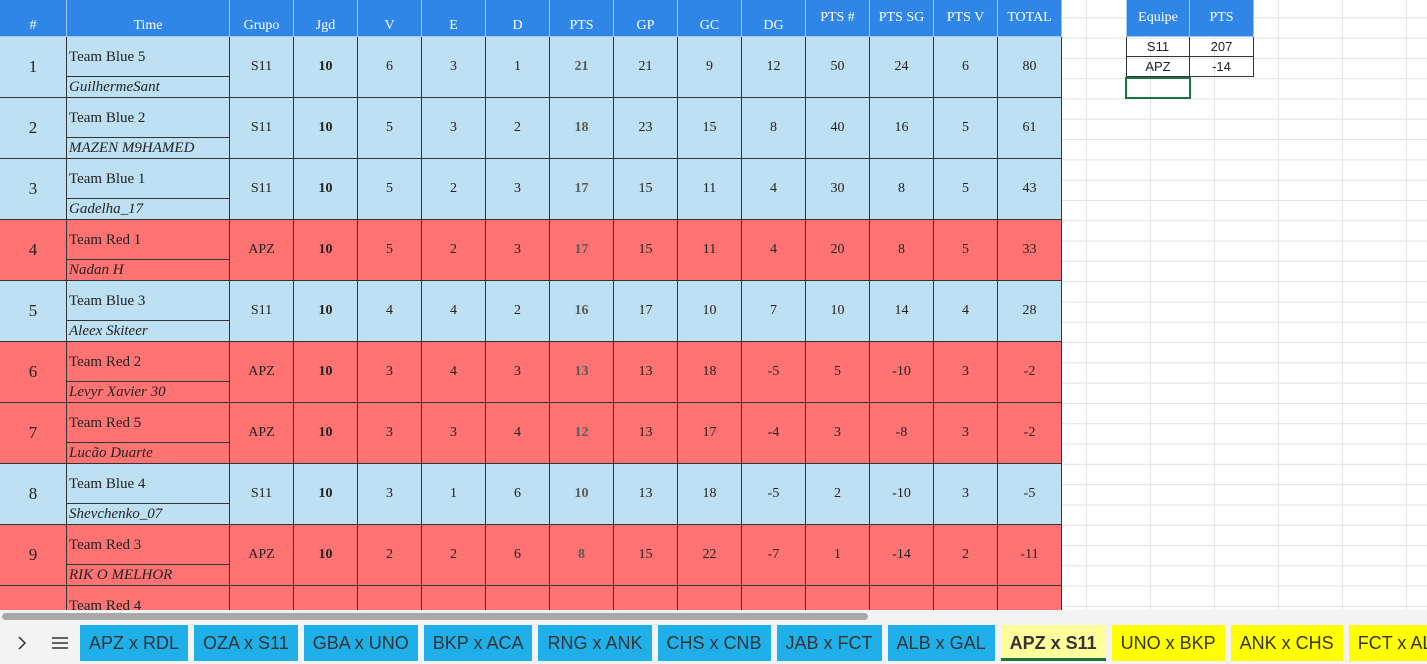 This screenshot has width=1427, height=664. I want to click on team-name: Team Red 3, so click(148, 545).